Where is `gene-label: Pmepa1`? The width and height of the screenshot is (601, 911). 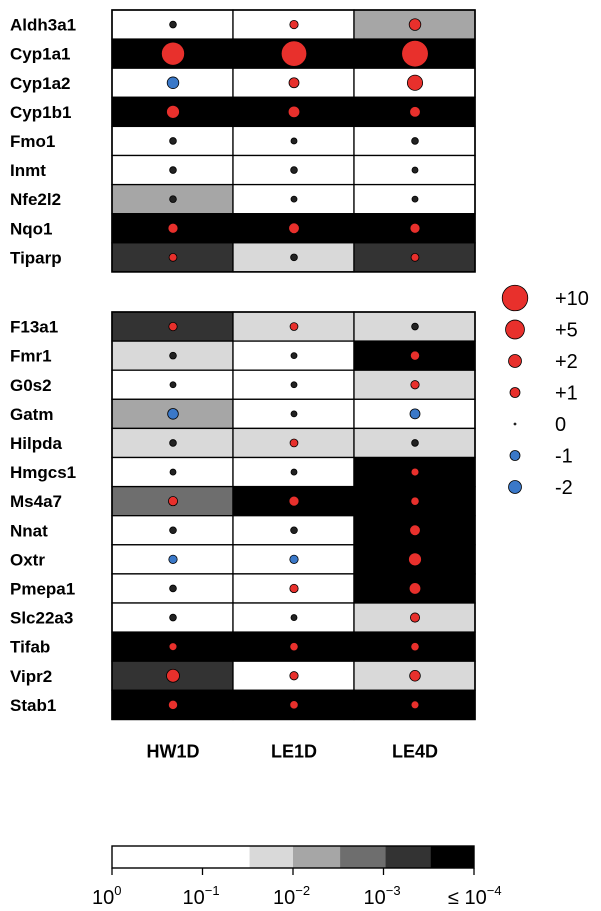 gene-label: Pmepa1 is located at coordinates (42, 588).